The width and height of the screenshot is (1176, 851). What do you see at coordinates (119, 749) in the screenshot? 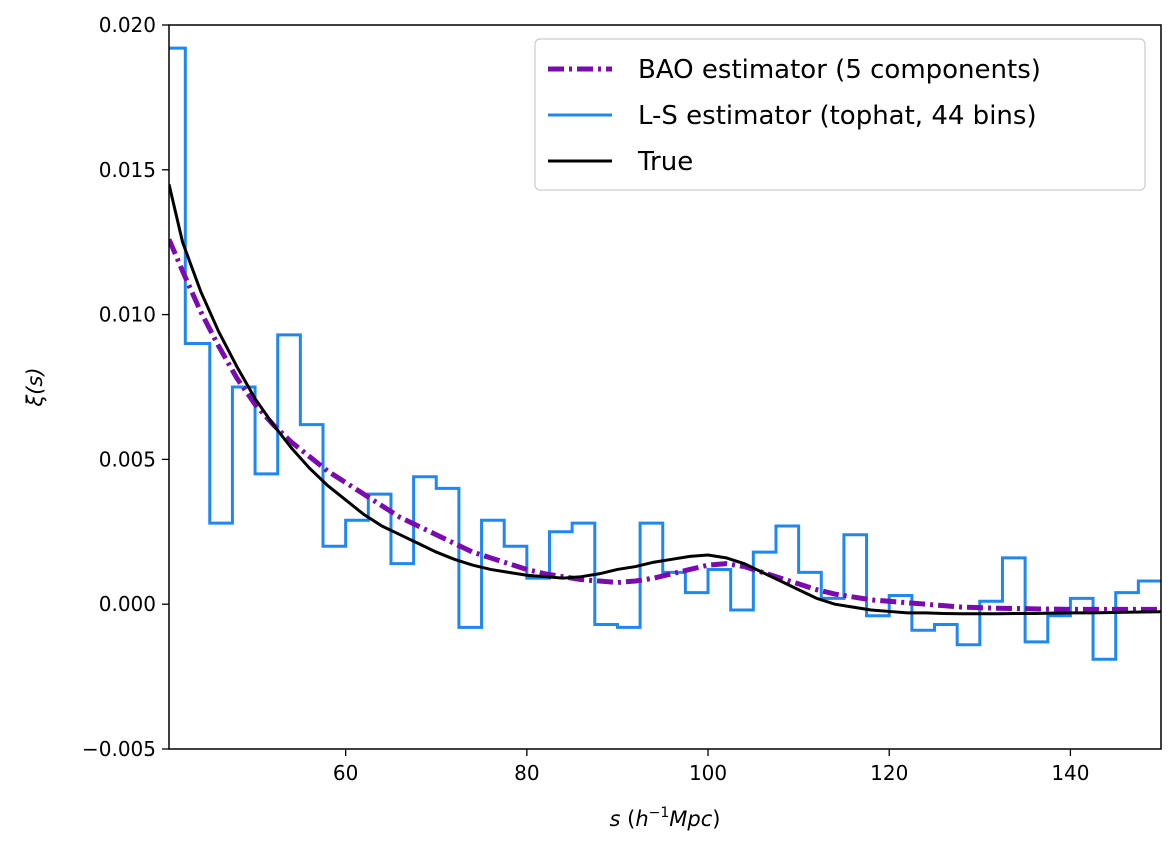
I see `y-tick-label: −0.005` at bounding box center [119, 749].